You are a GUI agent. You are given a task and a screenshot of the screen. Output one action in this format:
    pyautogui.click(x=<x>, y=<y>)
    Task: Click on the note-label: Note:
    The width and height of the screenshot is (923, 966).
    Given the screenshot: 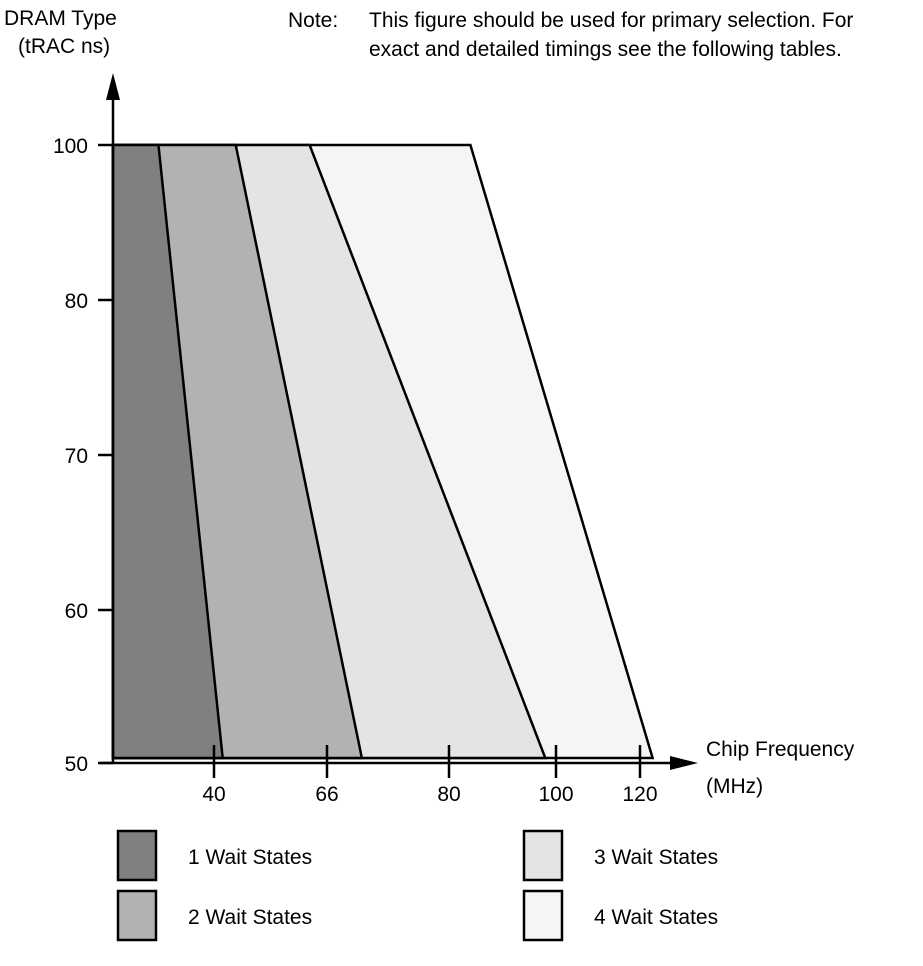 What is the action you would take?
    pyautogui.click(x=313, y=20)
    